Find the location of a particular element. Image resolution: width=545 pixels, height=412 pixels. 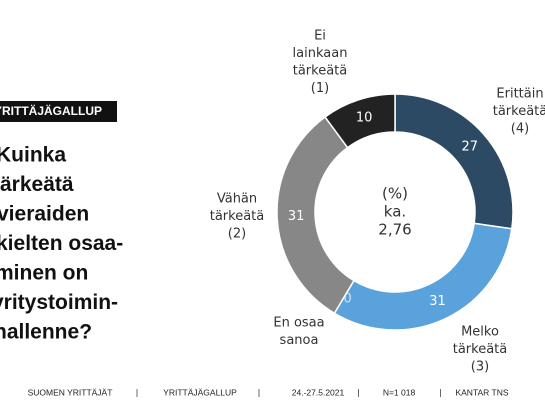

center-text: 2,76 is located at coordinates (394, 230).